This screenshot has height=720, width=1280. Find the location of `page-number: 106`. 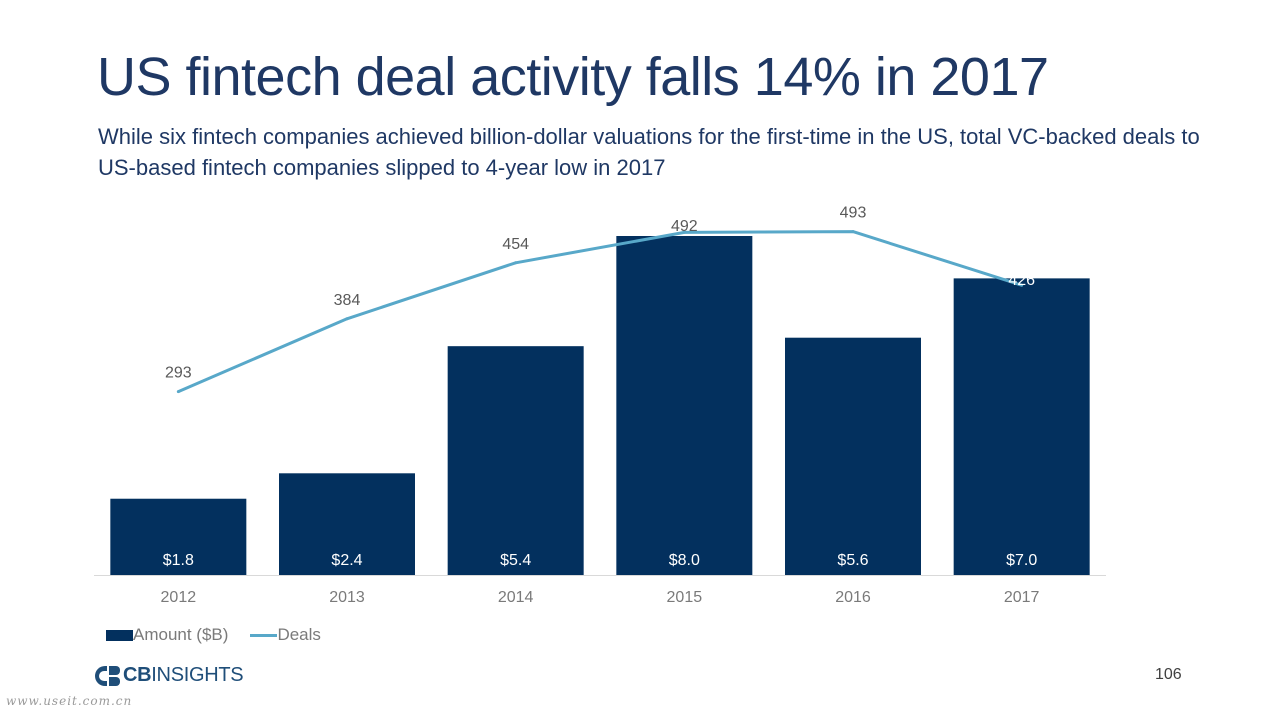

page-number: 106 is located at coordinates (1168, 674).